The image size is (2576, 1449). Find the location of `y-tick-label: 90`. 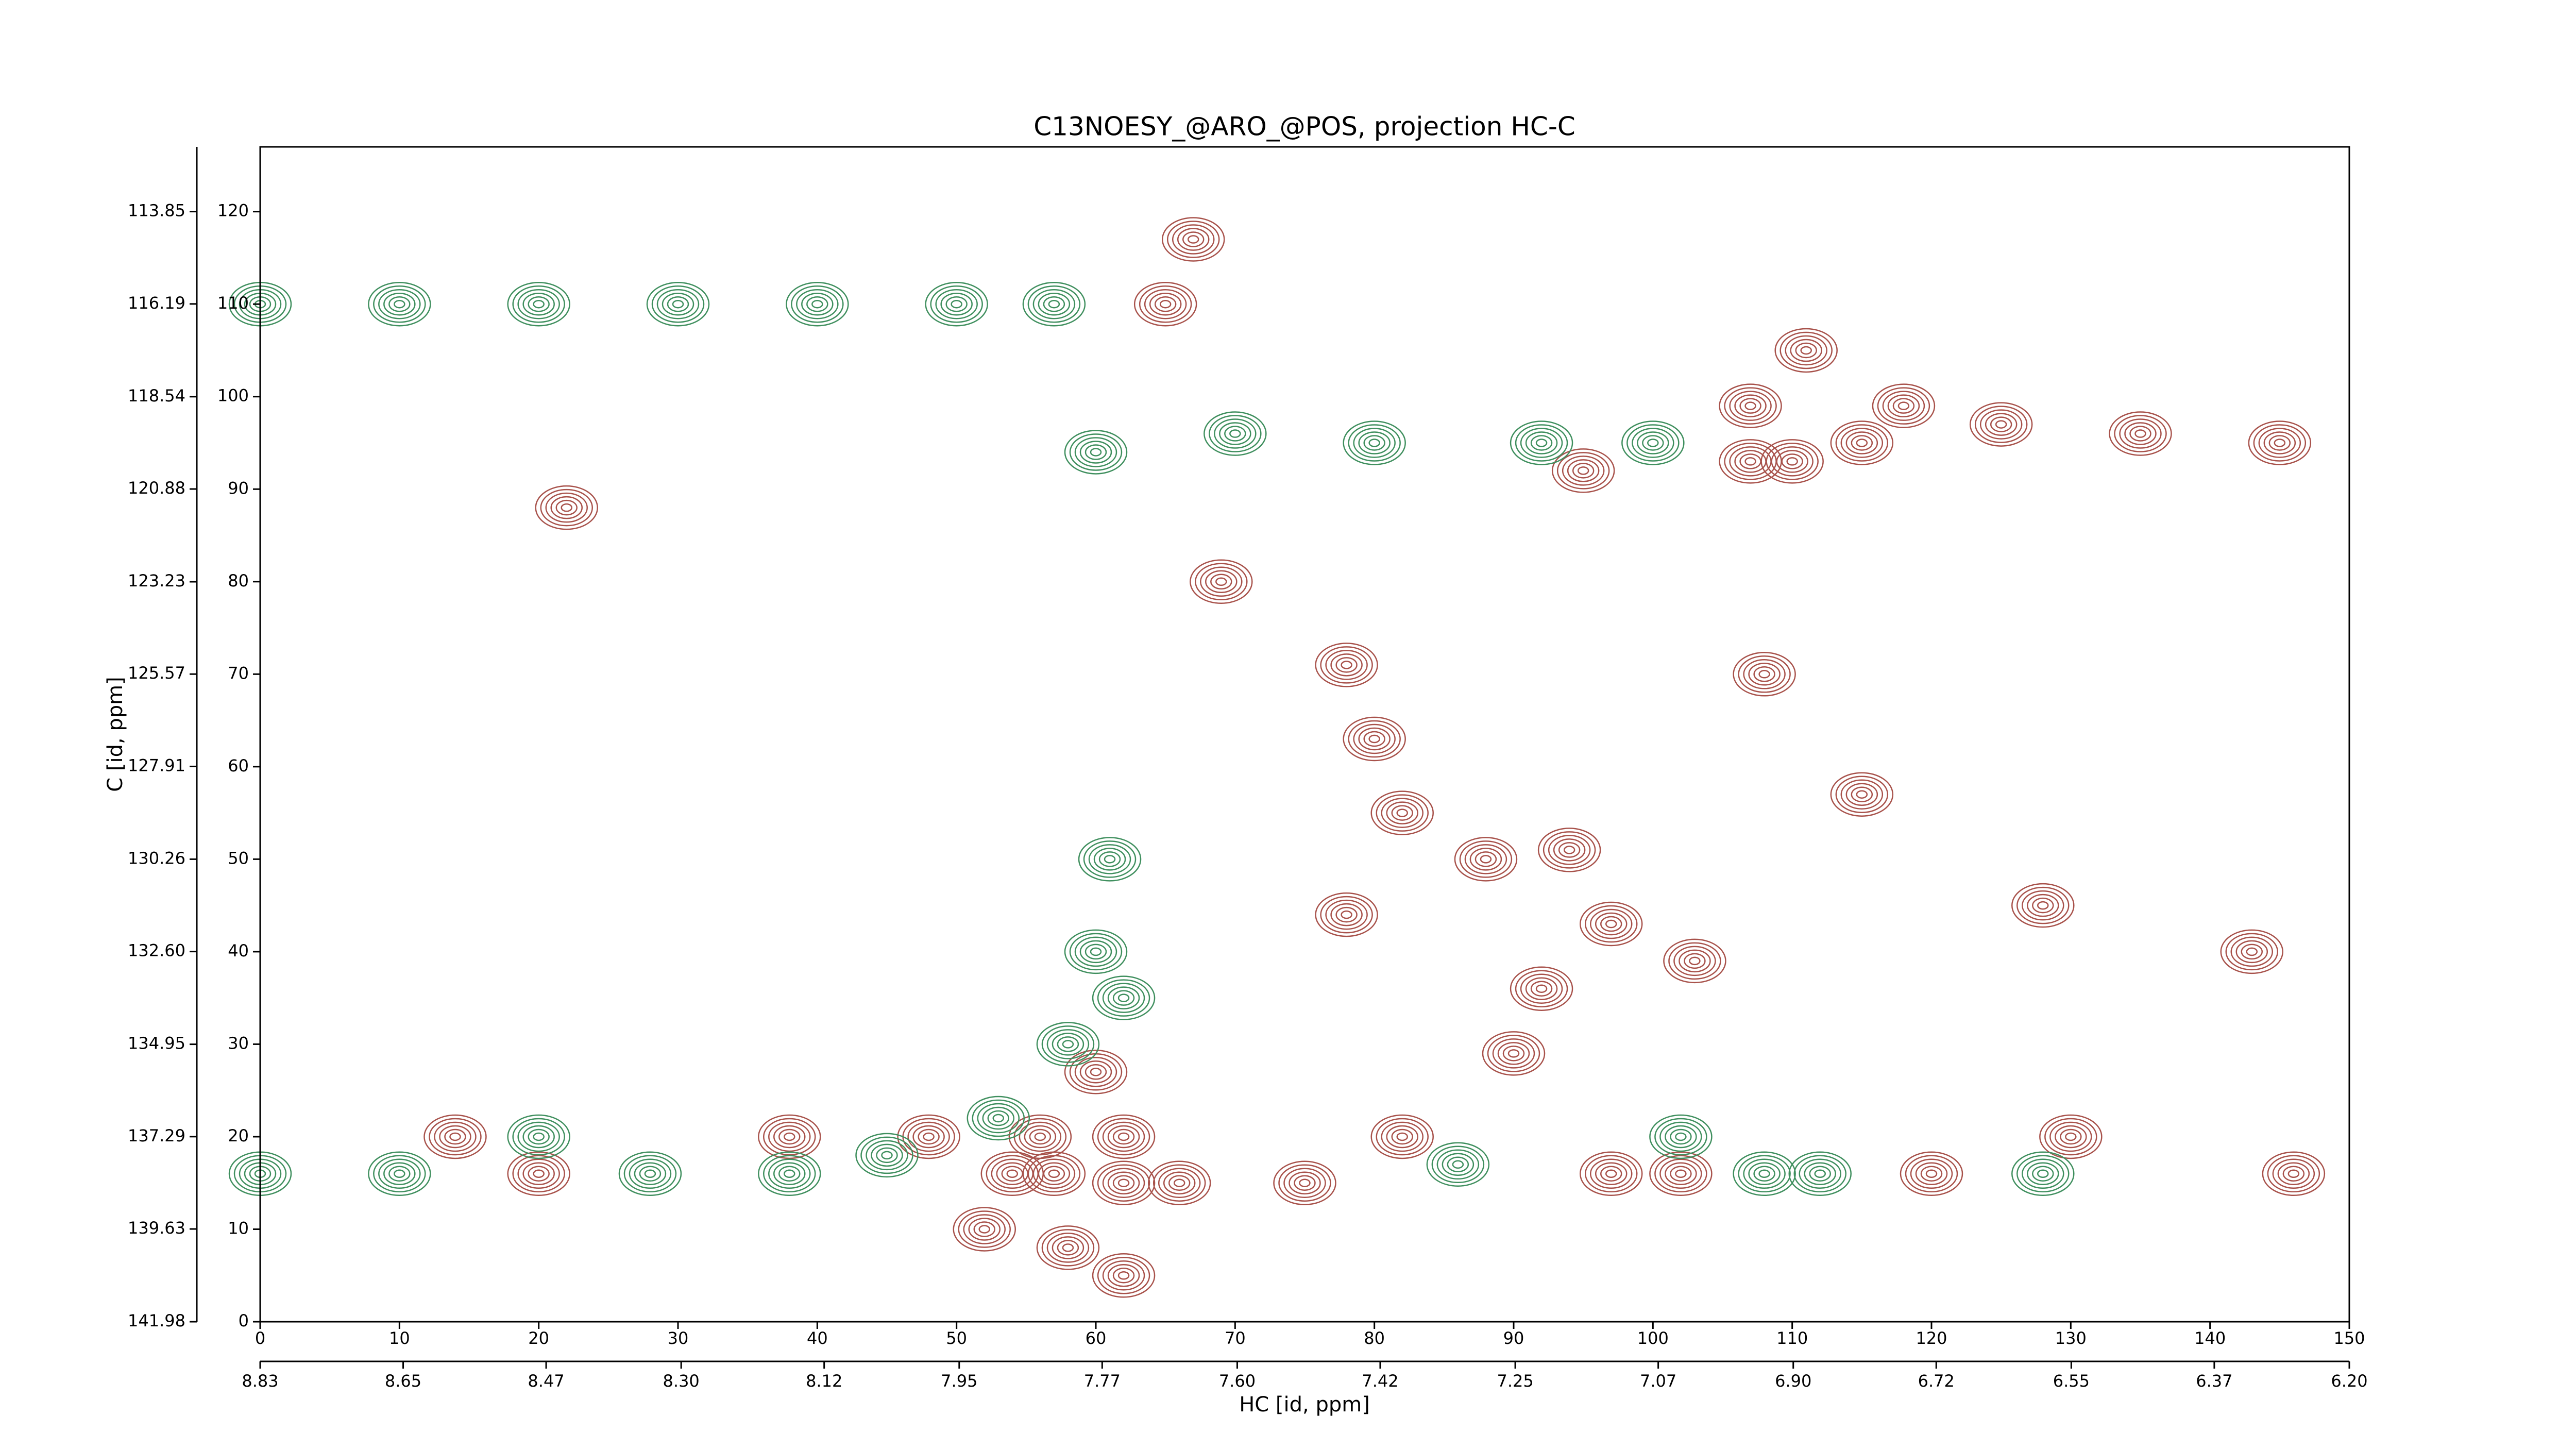

y-tick-label: 90 is located at coordinates (238, 488).